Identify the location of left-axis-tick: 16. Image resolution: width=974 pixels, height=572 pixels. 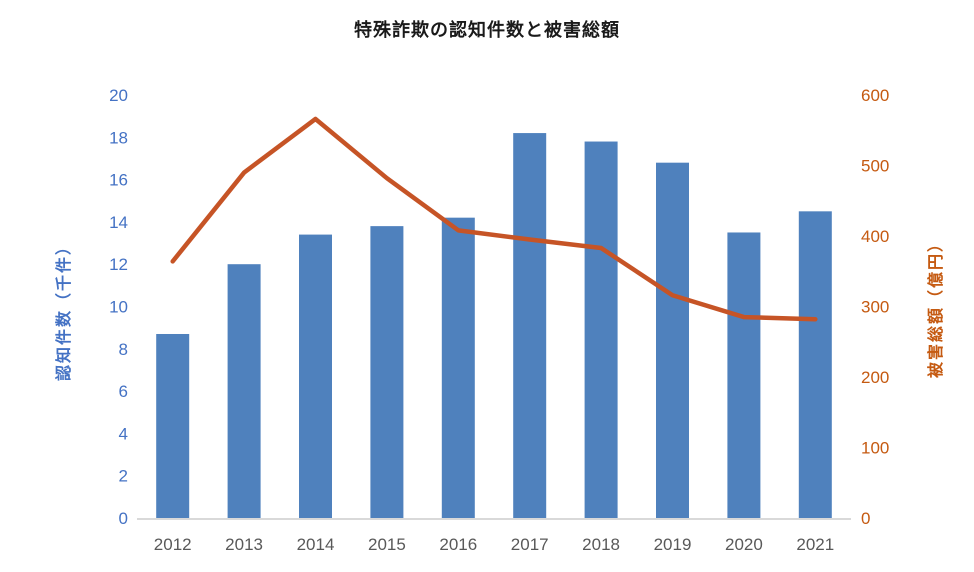
(118, 180).